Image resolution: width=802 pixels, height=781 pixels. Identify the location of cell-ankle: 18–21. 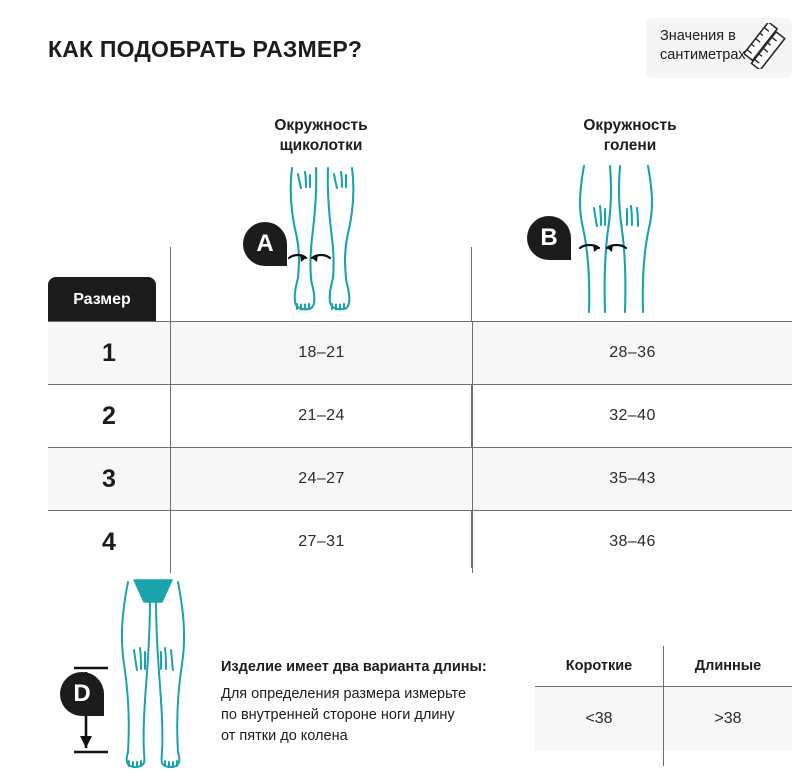
(321, 353).